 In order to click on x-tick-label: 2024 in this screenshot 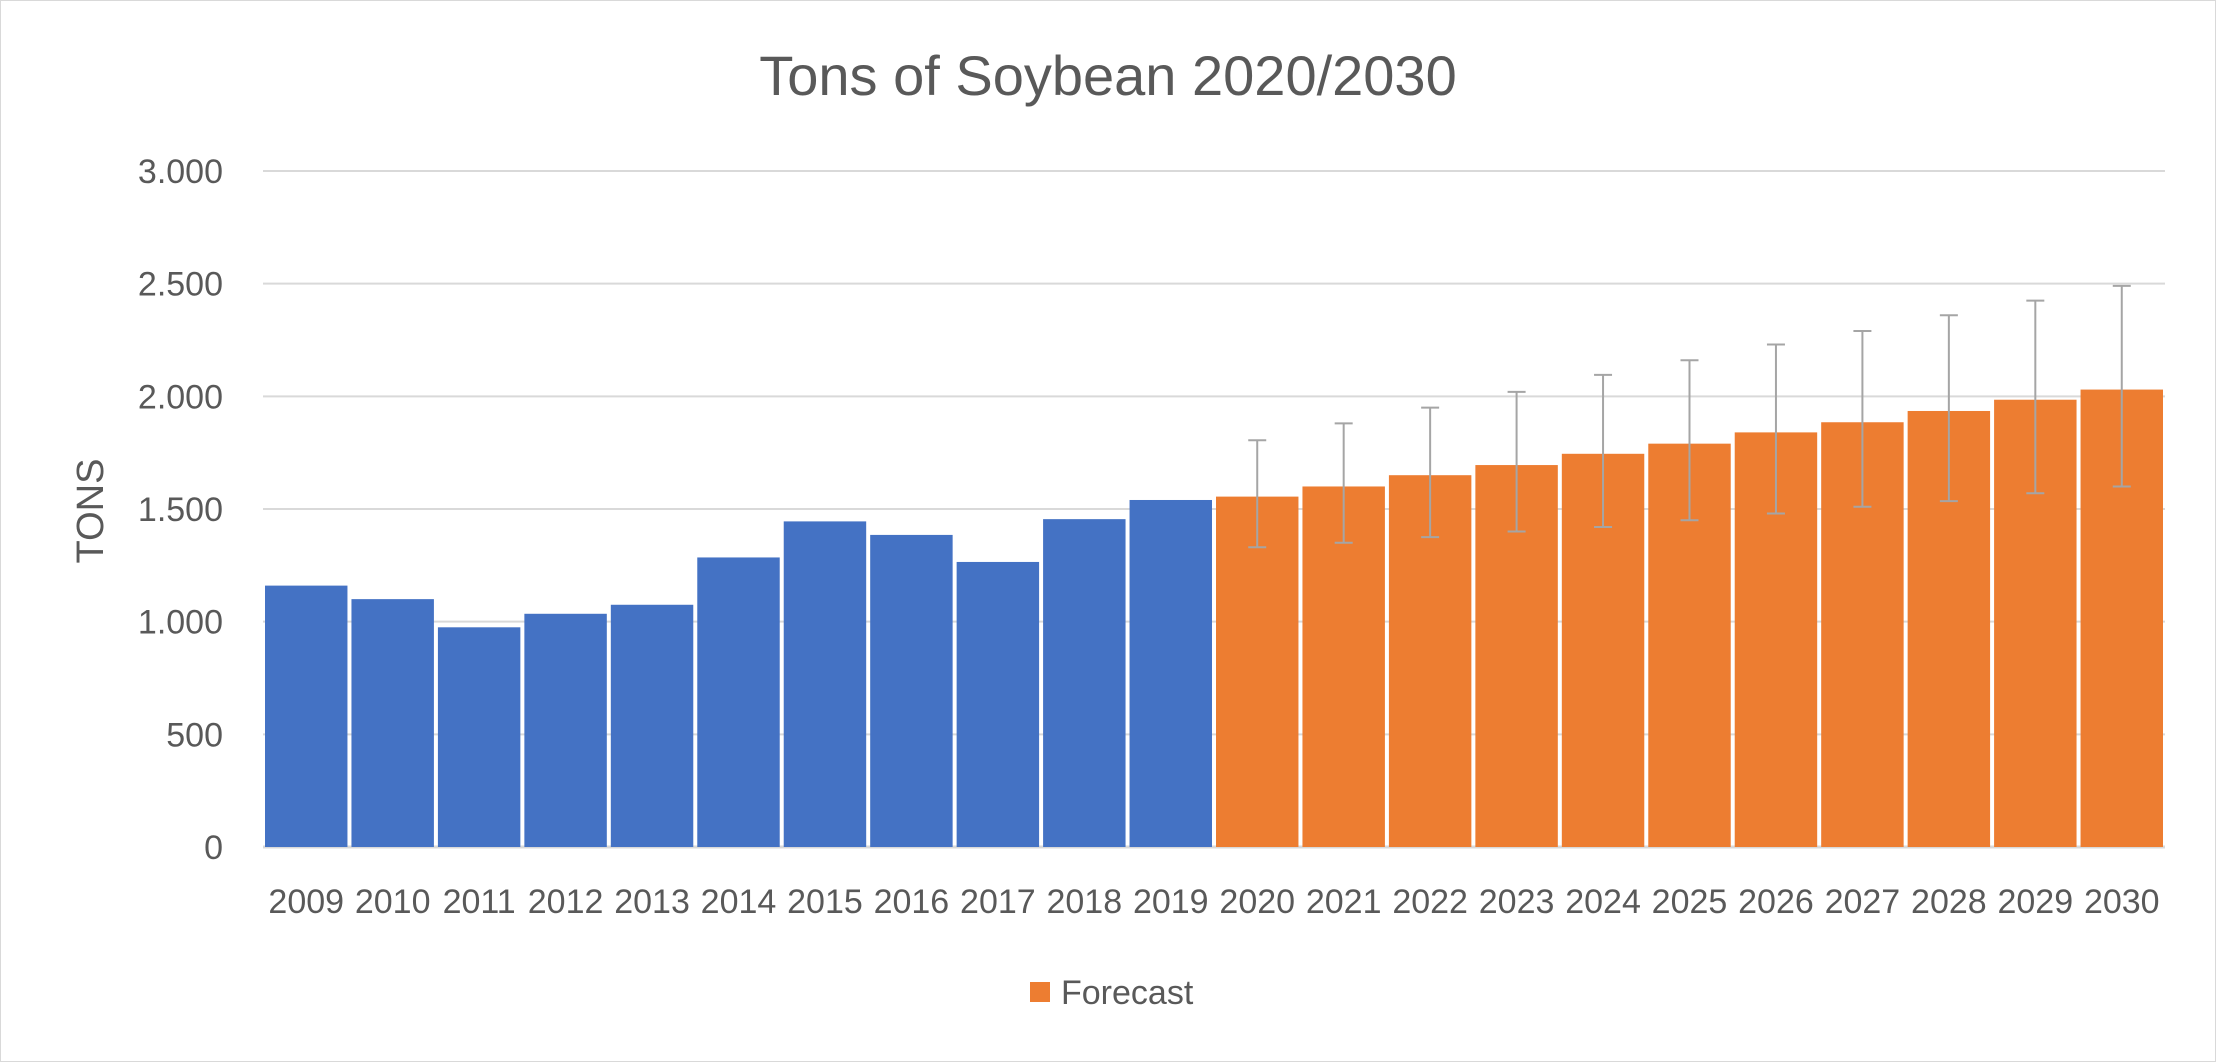, I will do `click(1603, 902)`.